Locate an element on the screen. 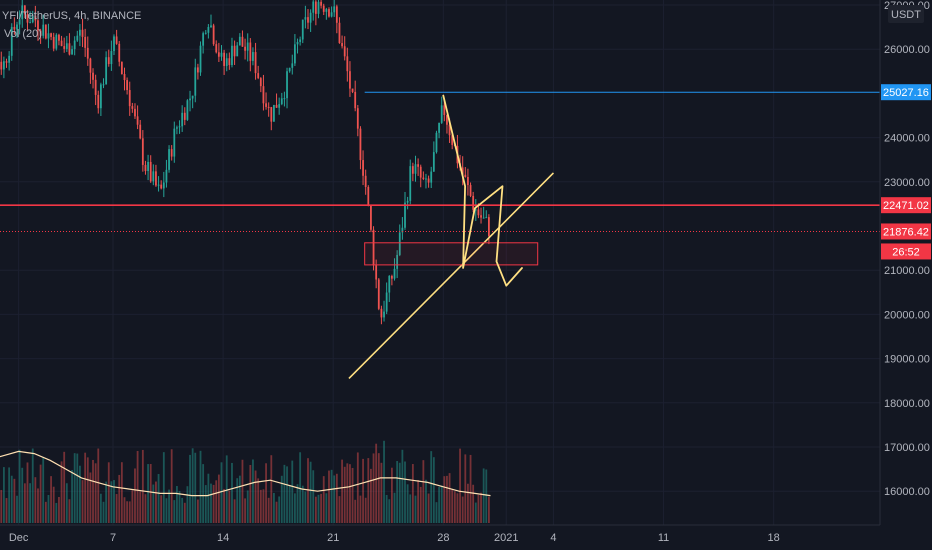 The height and width of the screenshot is (550, 932). drawings is located at coordinates (451, 237).